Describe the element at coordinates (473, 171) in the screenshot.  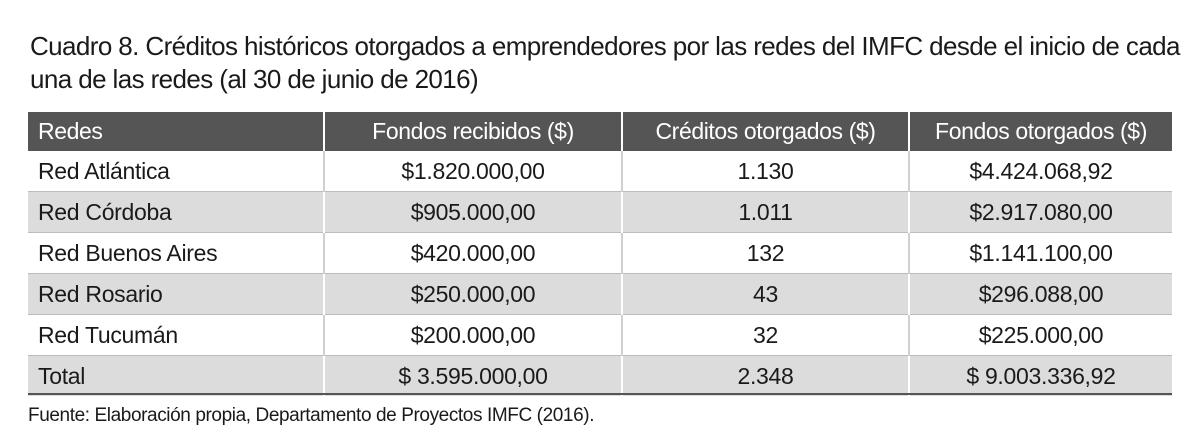
I see `cell-fondos-recibidos: $1.820.000,00` at that location.